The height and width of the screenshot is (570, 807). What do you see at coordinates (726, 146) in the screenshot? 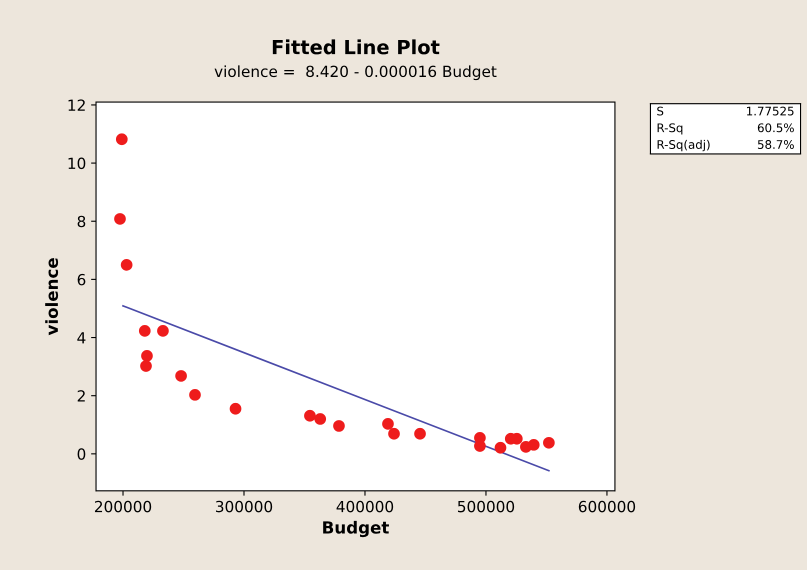
I see `text: R-Sq(adj) 58.7%` at bounding box center [726, 146].